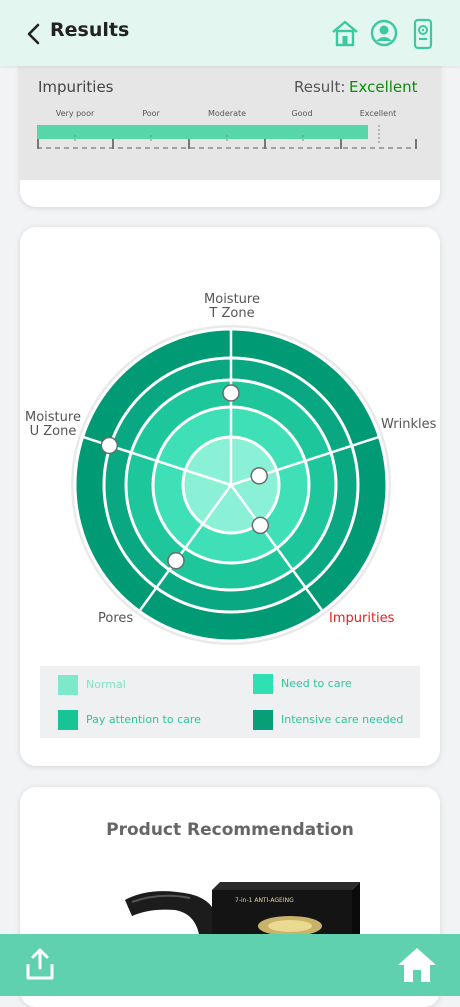  Describe the element at coordinates (316, 683) in the screenshot. I see `legend-label: Need to care` at that location.